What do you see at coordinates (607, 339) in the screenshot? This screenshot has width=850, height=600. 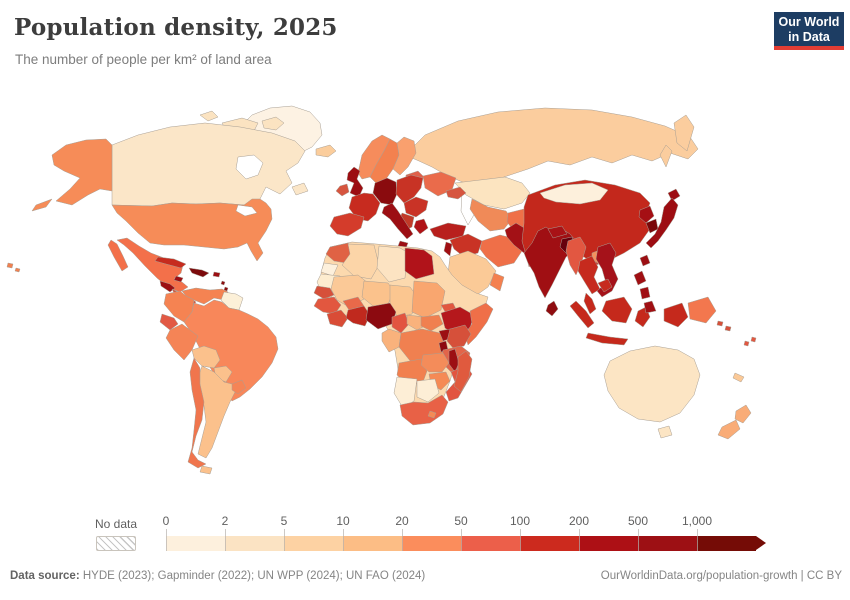 I see `region-java` at bounding box center [607, 339].